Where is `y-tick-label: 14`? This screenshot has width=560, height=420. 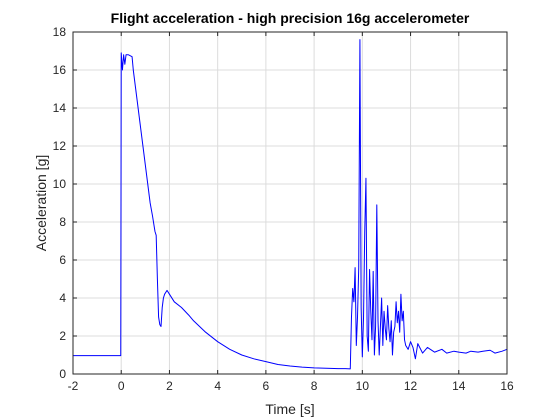
y-tick-label: 14 is located at coordinates (60, 108).